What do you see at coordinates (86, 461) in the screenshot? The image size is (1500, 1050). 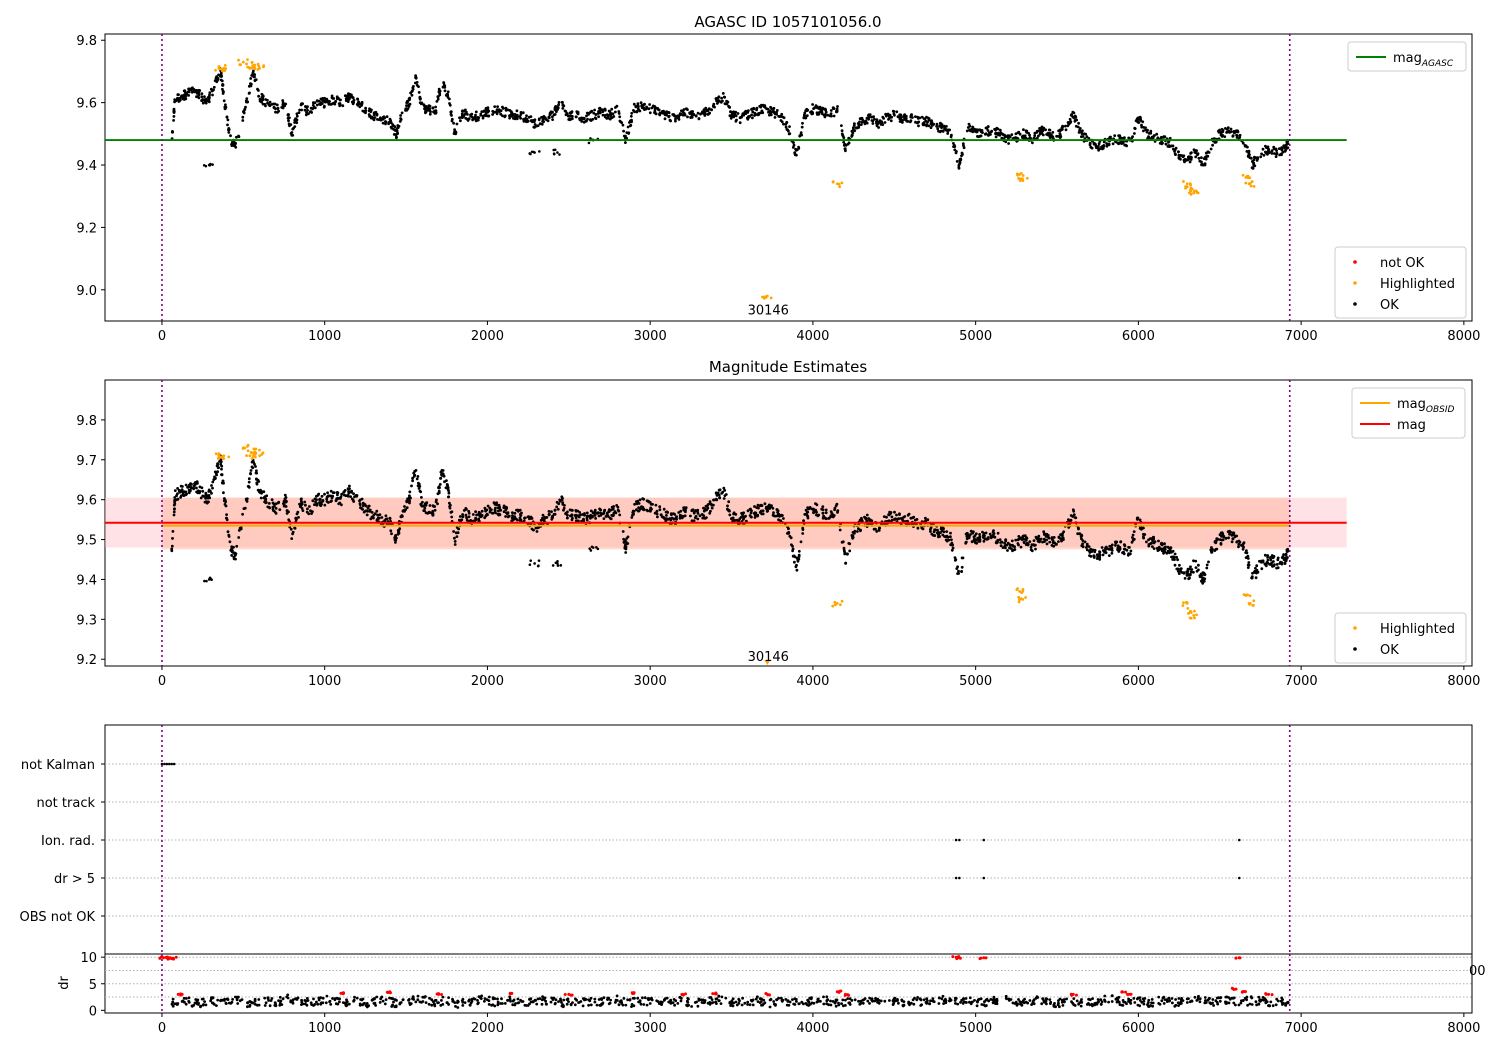 I see `y-tick-label: 9.7` at bounding box center [86, 461].